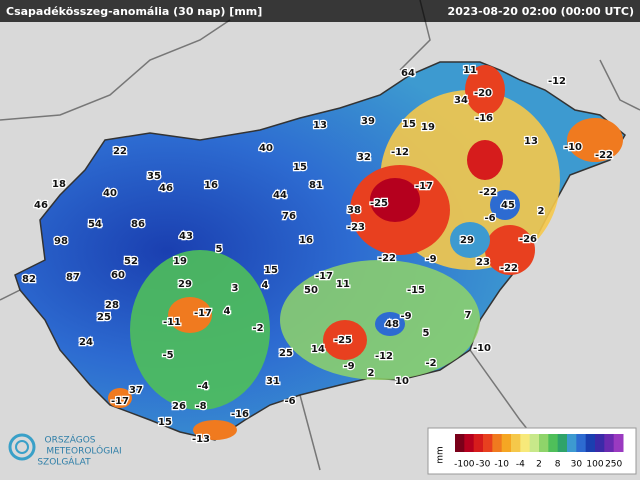 The image size is (640, 480). Describe the element at coordinates (179, 406) in the screenshot. I see `station-value: 26` at that location.